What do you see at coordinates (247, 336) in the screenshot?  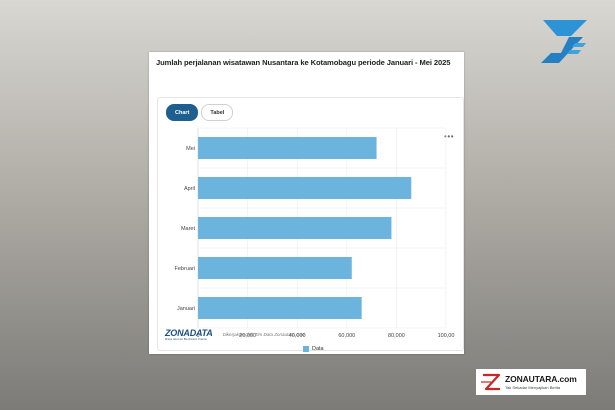 I see `x-tick-label: 20,000` at bounding box center [247, 336].